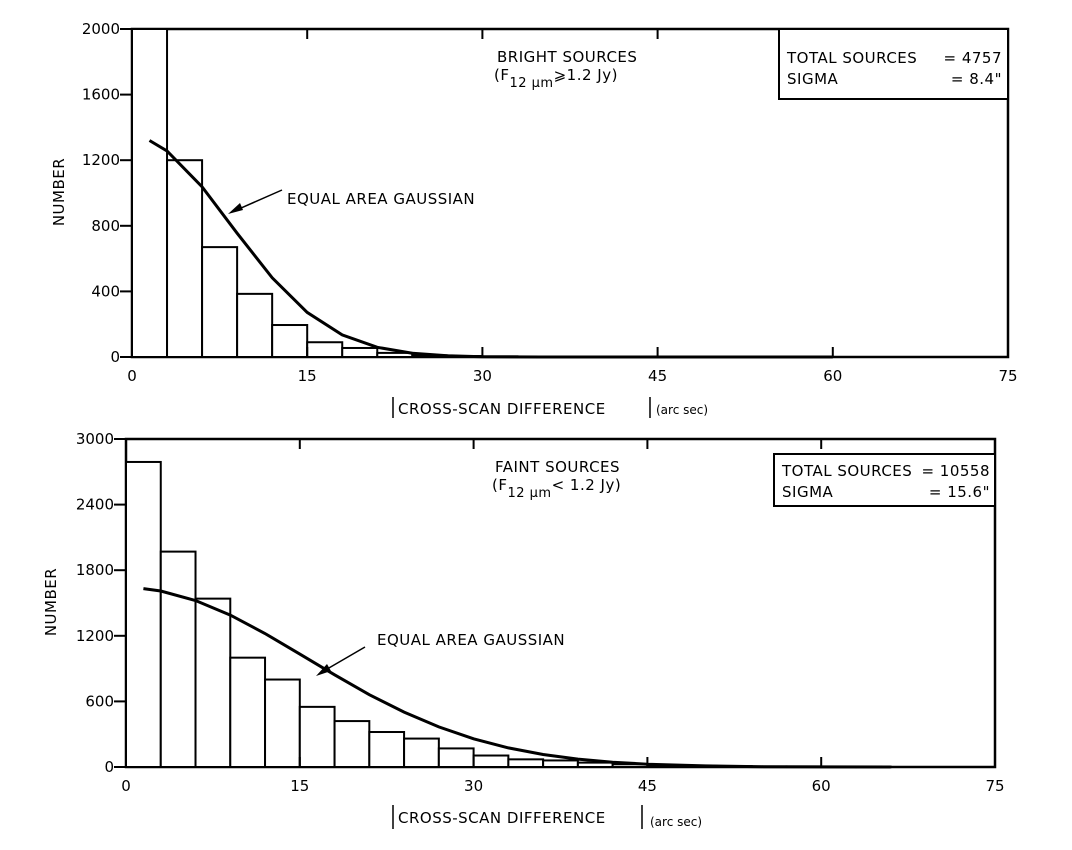  I want to click on stat-total-value: = 4757, so click(972, 58).